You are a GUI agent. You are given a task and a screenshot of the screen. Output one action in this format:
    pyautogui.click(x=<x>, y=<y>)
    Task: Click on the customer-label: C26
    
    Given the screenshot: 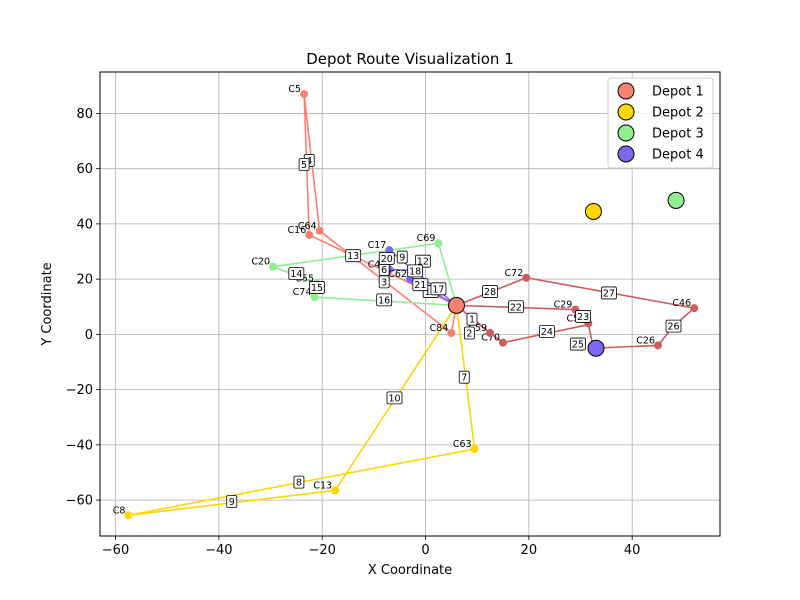 What is the action you would take?
    pyautogui.click(x=645, y=340)
    